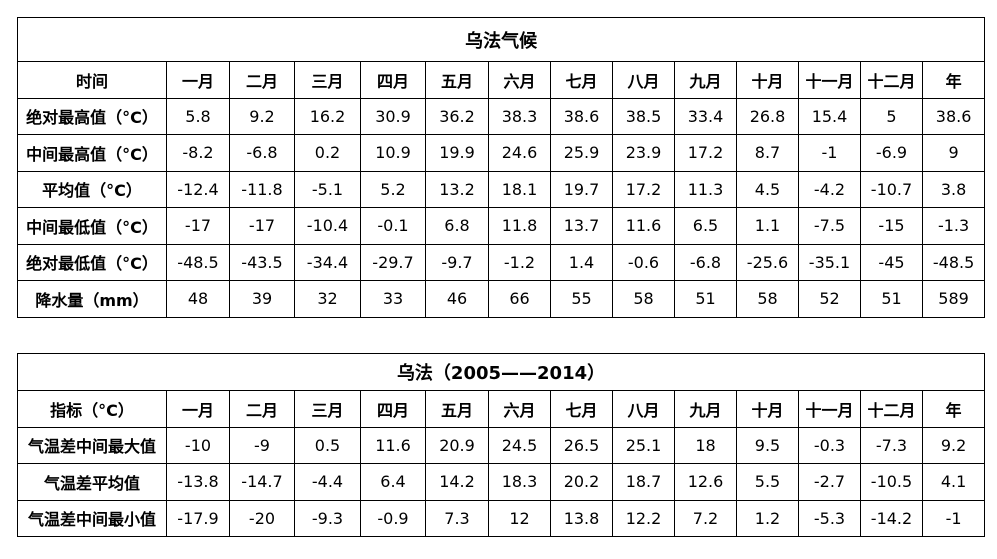 The height and width of the screenshot is (559, 997). Describe the element at coordinates (891, 189) in the screenshot. I see `value-cell: -10.7` at that location.